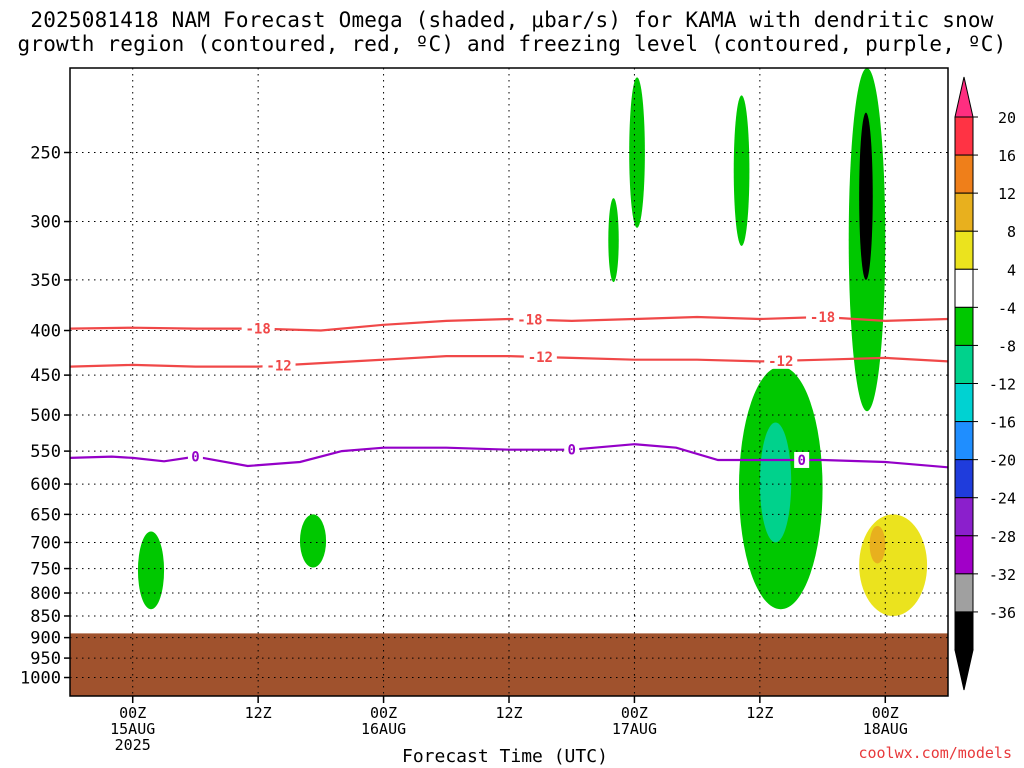  Describe the element at coordinates (985, 383) in the screenshot. I see `colorbar: 20 16 12 8 4 -4 -8 -12 -16 -20 -24 -28 -32 -36` at that location.